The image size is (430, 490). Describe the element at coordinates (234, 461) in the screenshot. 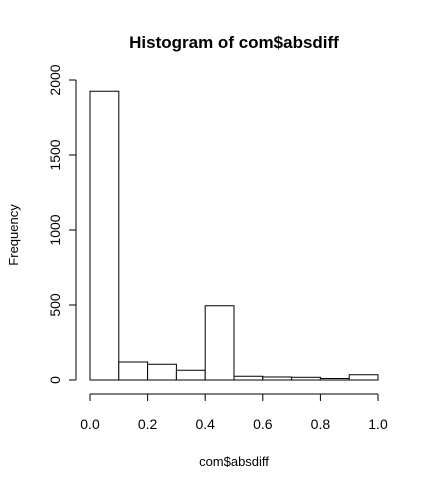

I see `x-axis-label: com$absdiff` at that location.